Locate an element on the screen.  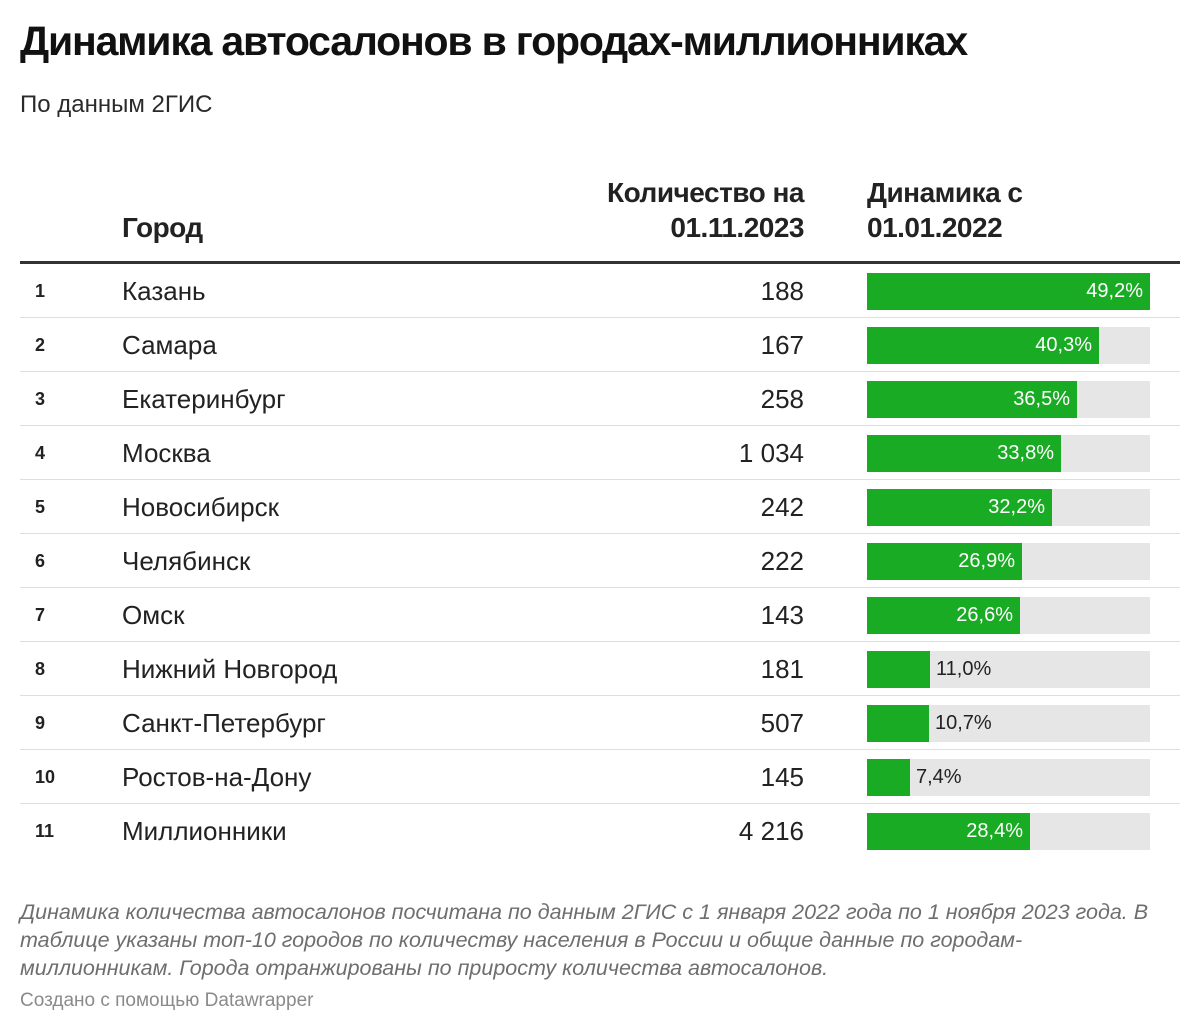
bar-track: 26,6% is located at coordinates (1008, 615).